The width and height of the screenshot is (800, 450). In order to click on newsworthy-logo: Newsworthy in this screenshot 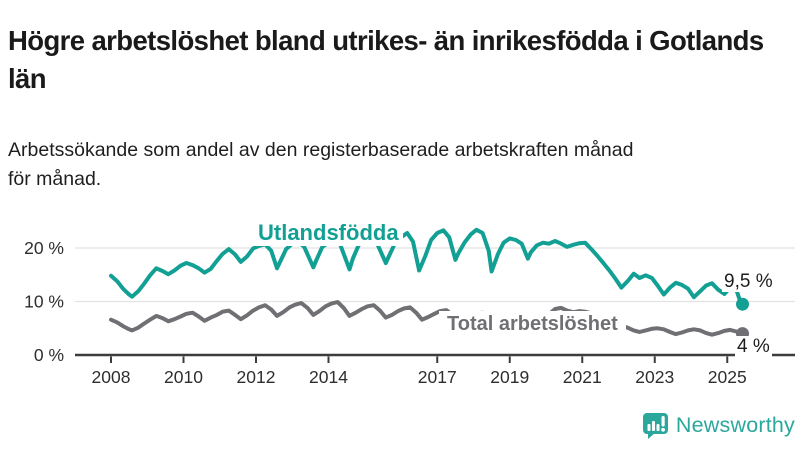, I will do `click(718, 425)`.